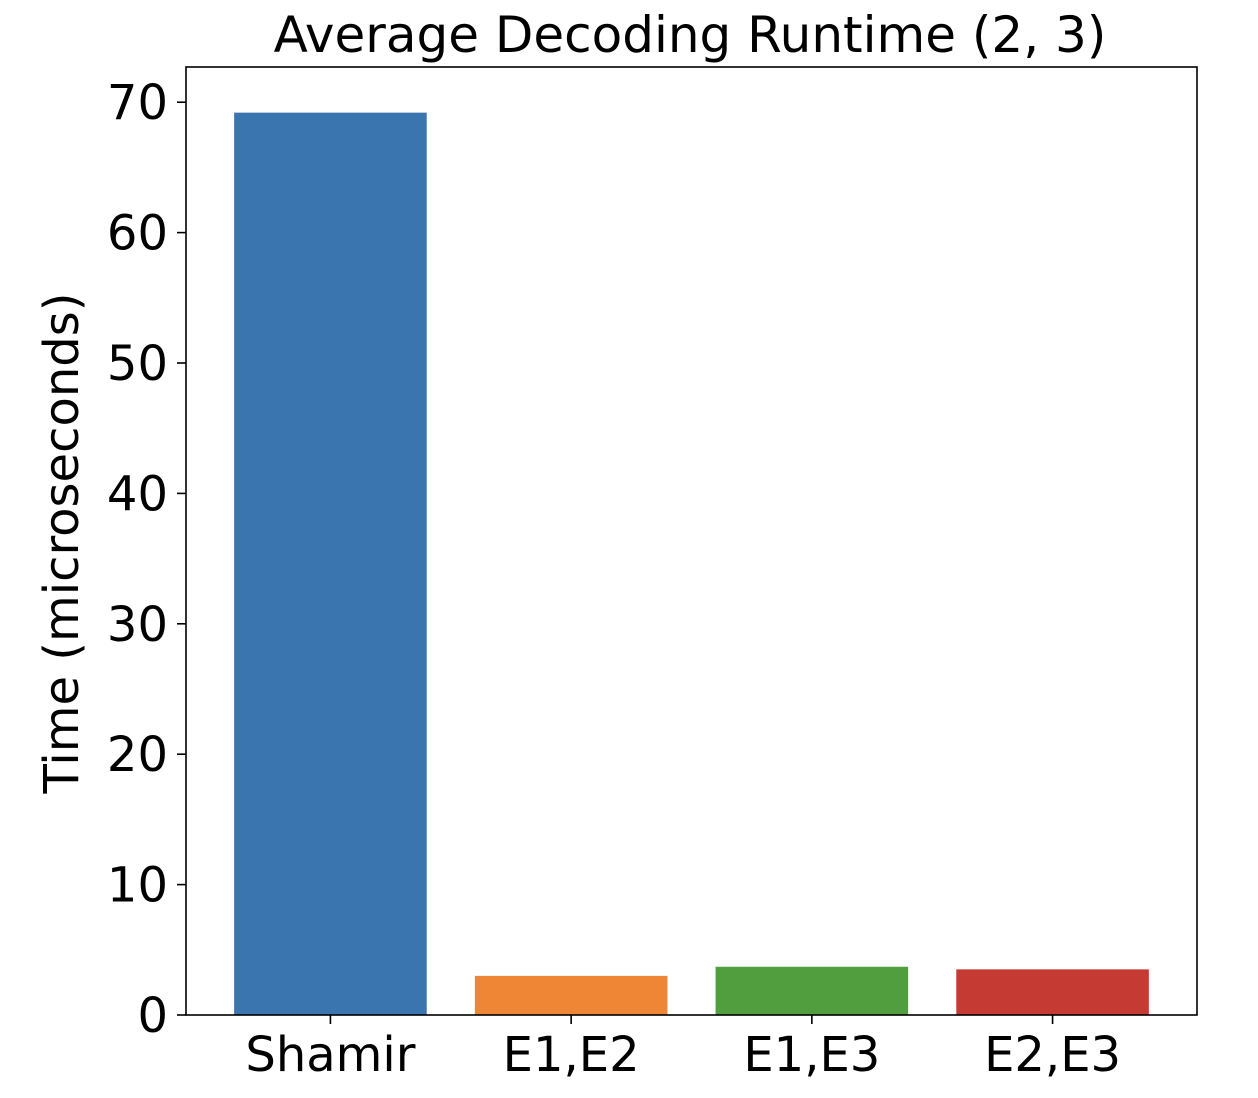 The width and height of the screenshot is (1258, 1098). I want to click on x-tick-label: E1,E3, so click(811, 1055).